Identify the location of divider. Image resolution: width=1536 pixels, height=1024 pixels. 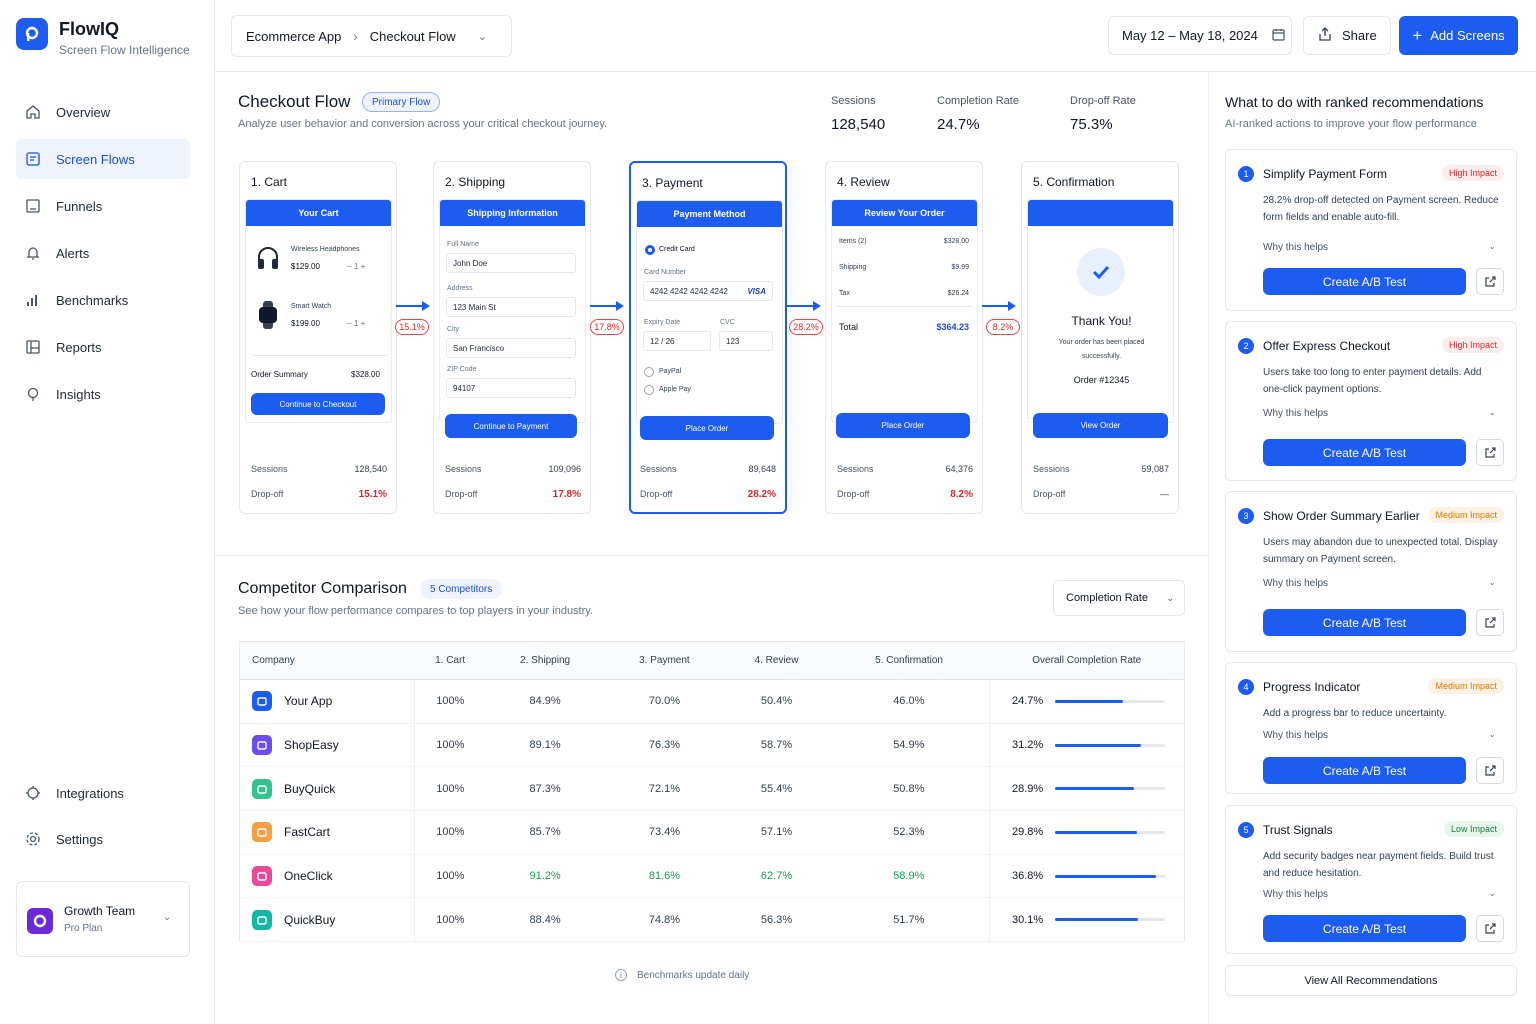
(905, 306).